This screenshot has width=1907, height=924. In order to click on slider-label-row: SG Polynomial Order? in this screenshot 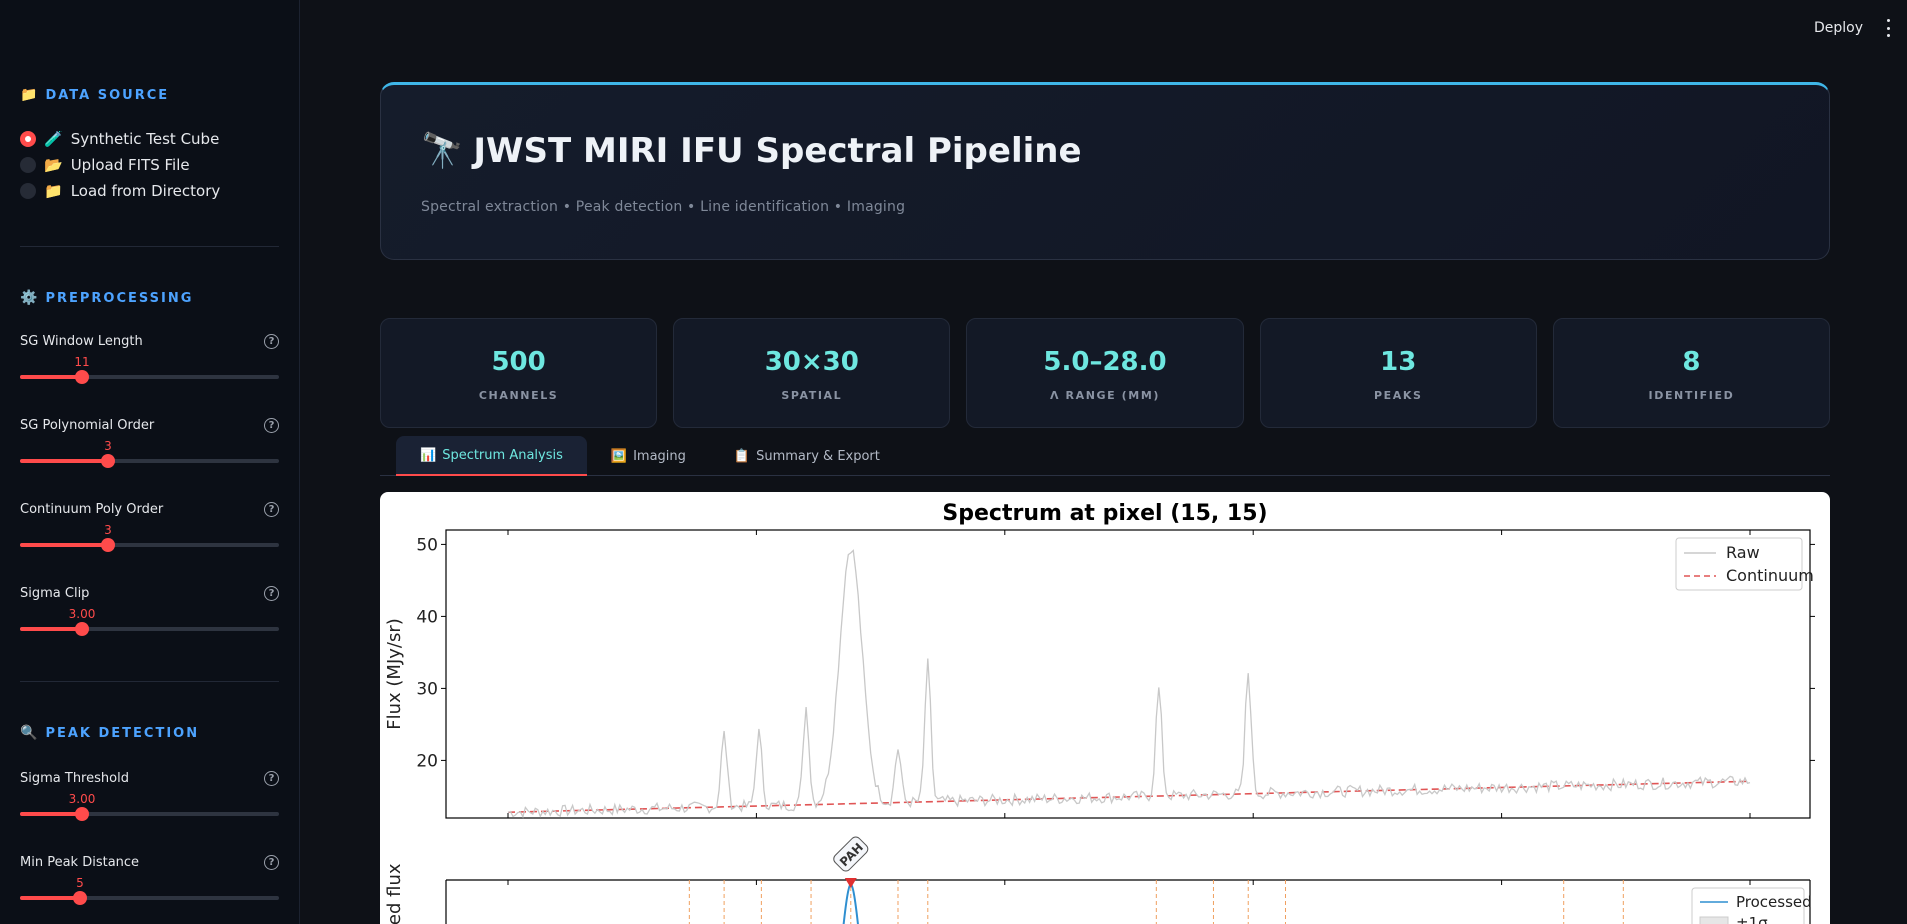, I will do `click(149, 425)`.